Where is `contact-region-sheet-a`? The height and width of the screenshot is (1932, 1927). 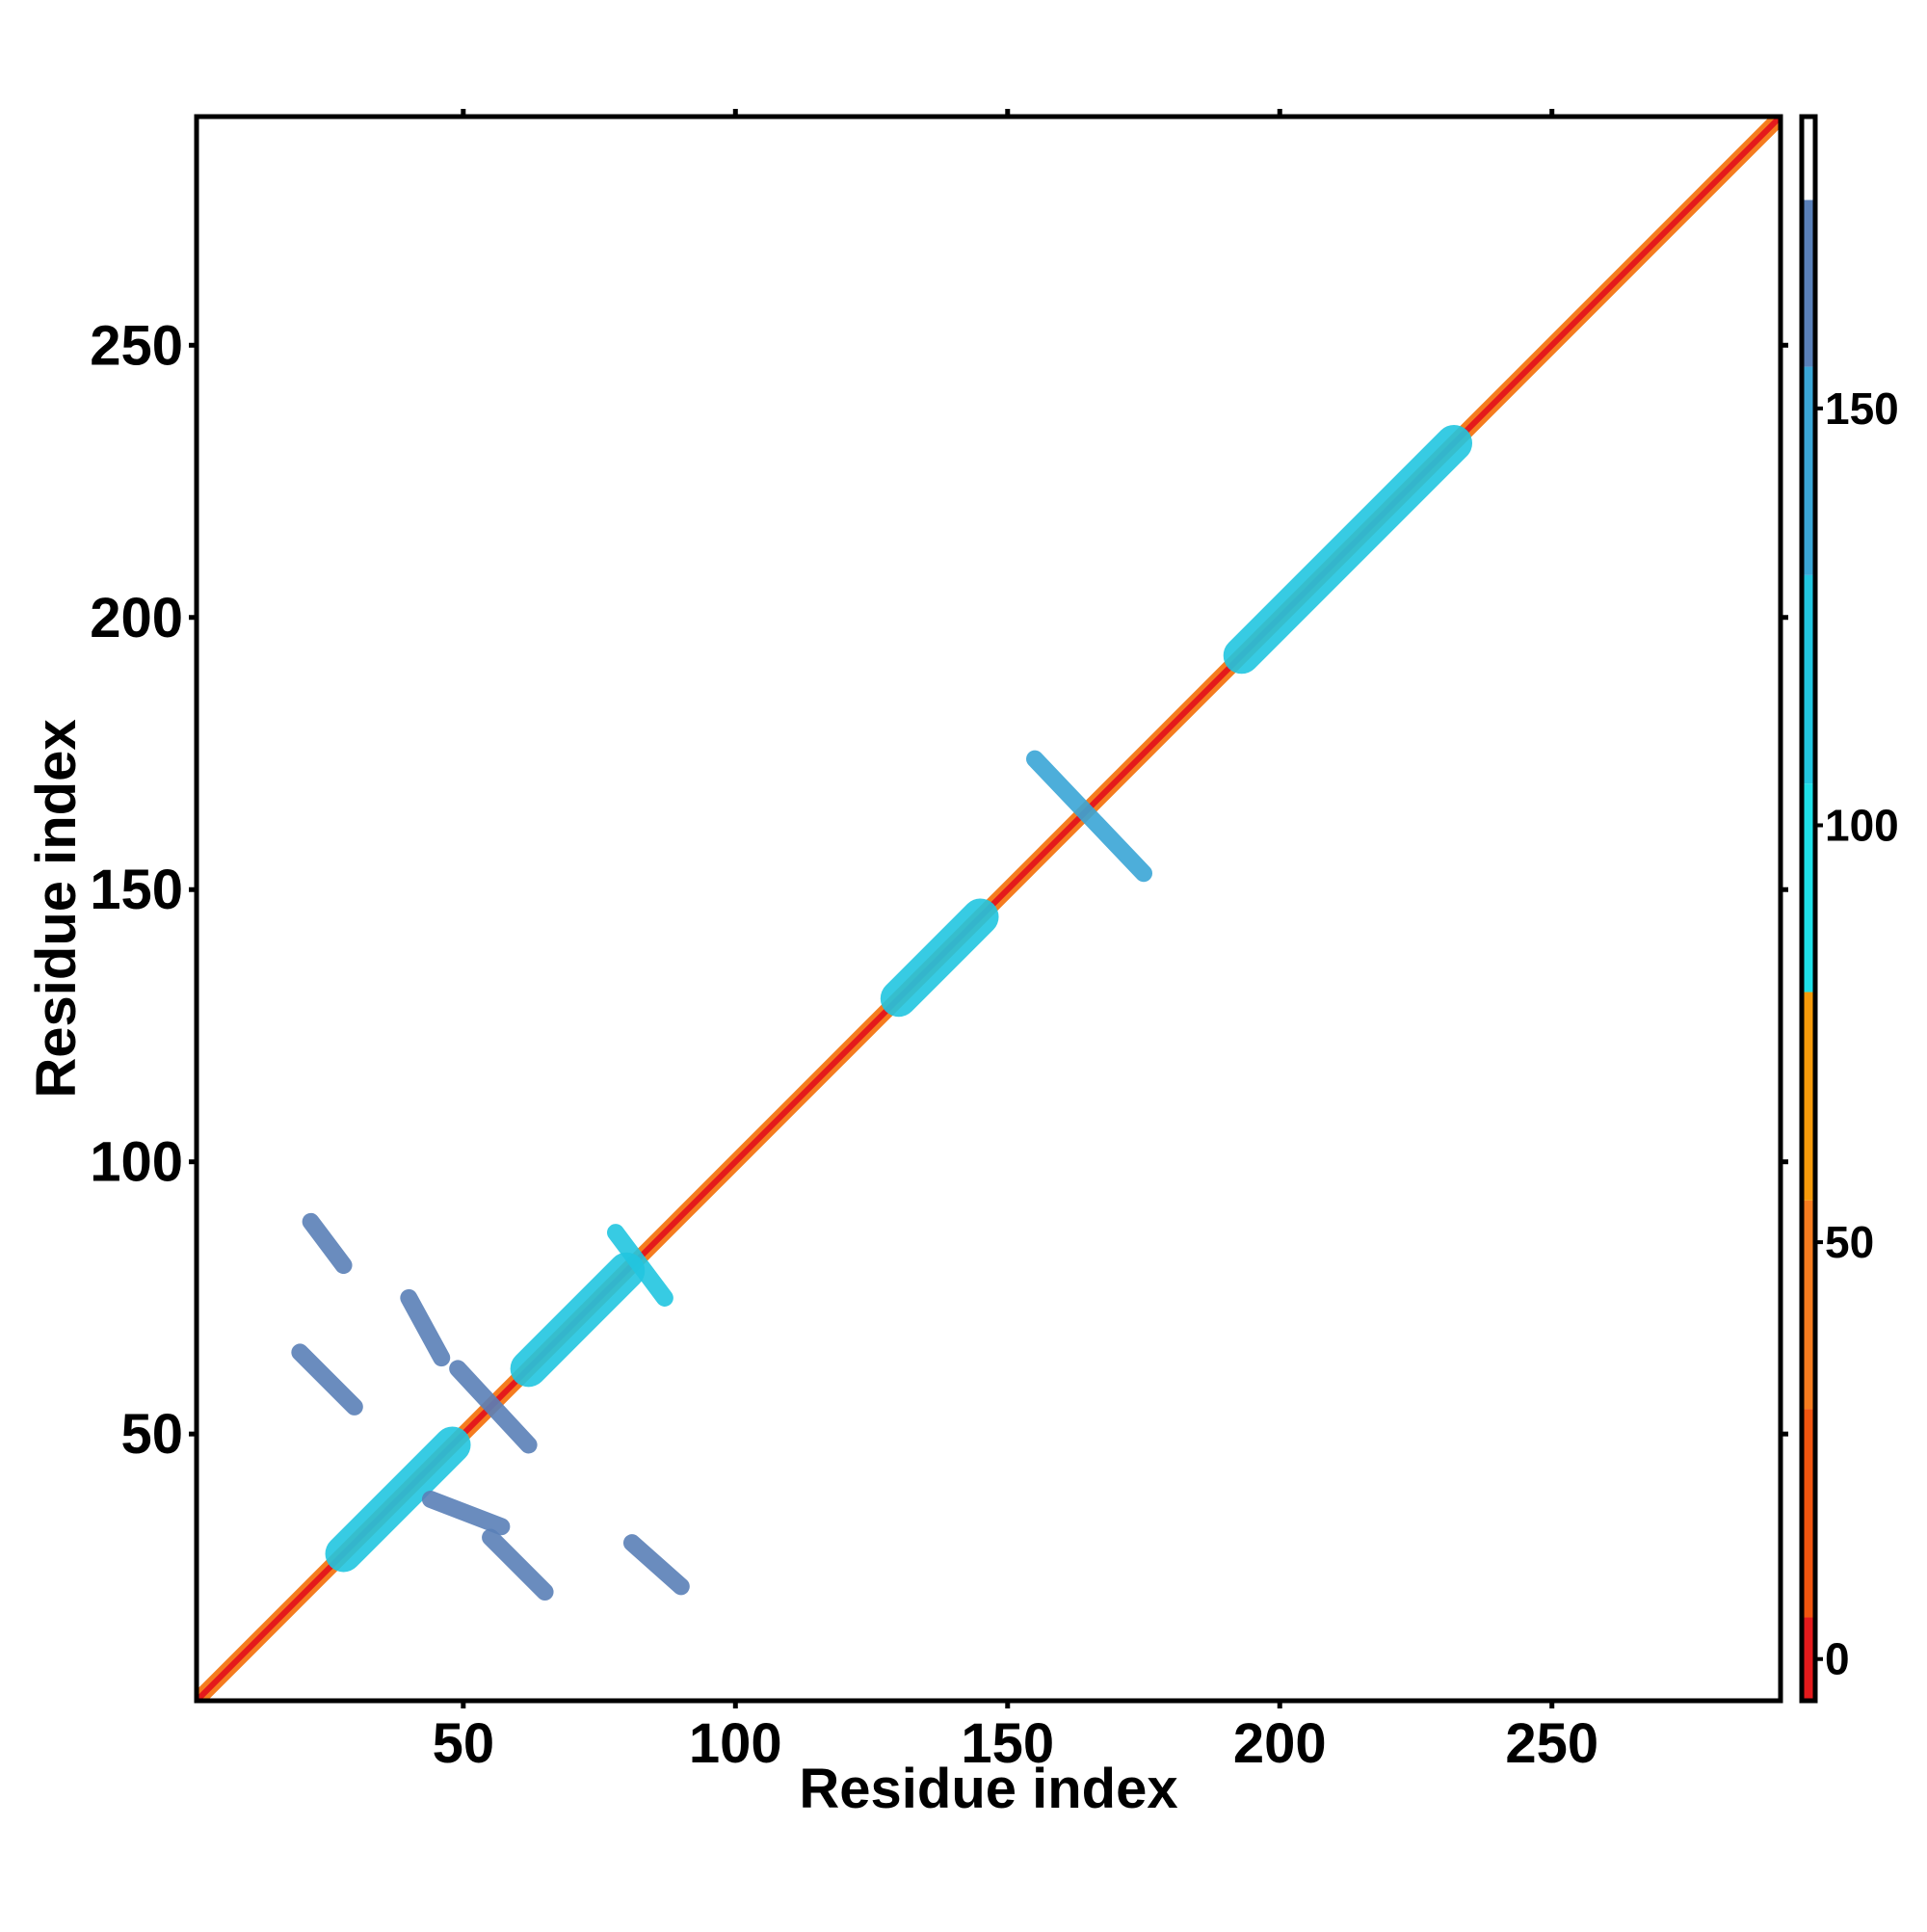
contact-region-sheet-a is located at coordinates (327, 1243).